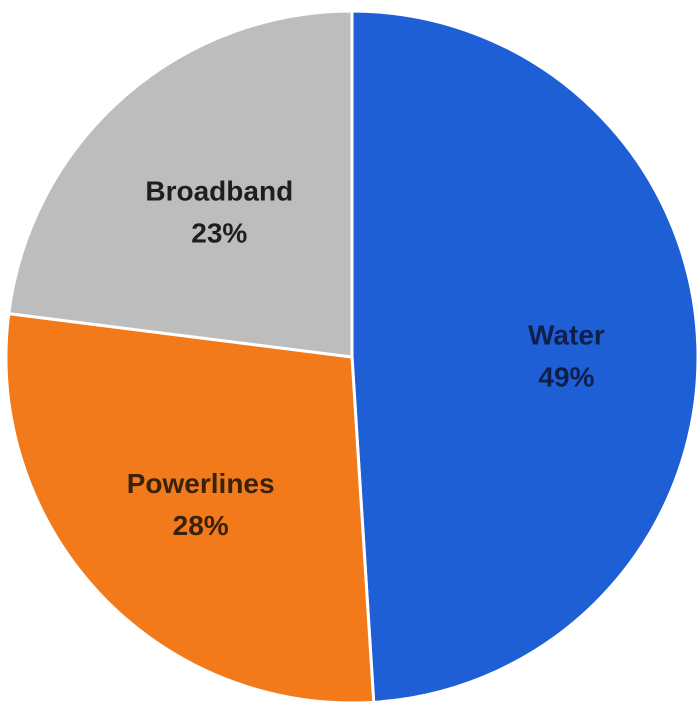  Describe the element at coordinates (219, 232) in the screenshot. I see `slice-value-broadband: 23%` at that location.